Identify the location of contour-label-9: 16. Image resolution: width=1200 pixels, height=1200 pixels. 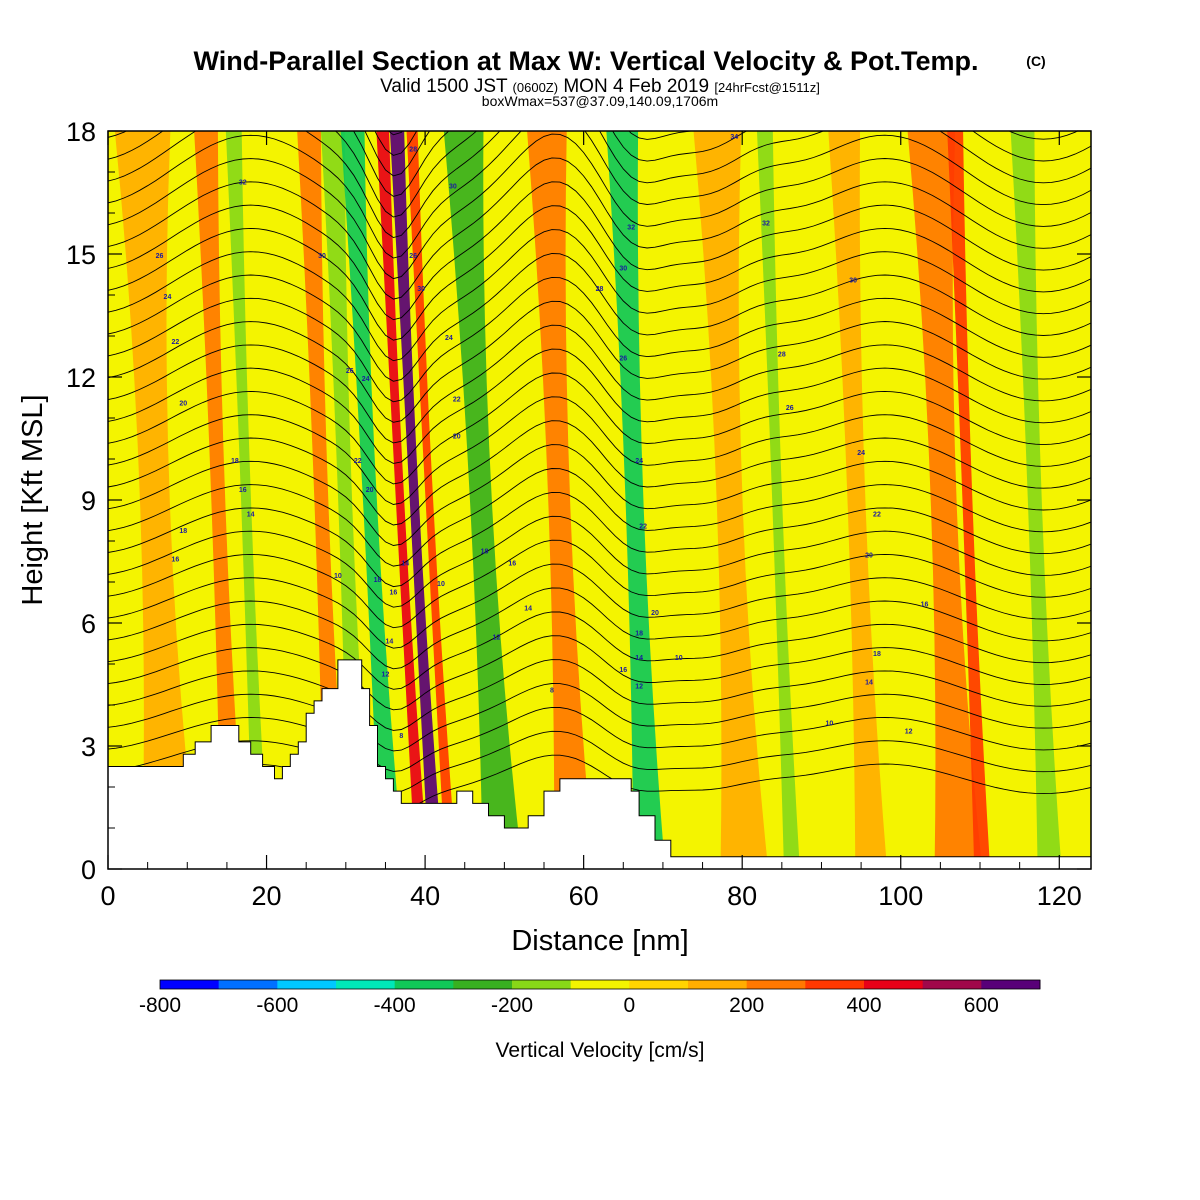
(175, 560).